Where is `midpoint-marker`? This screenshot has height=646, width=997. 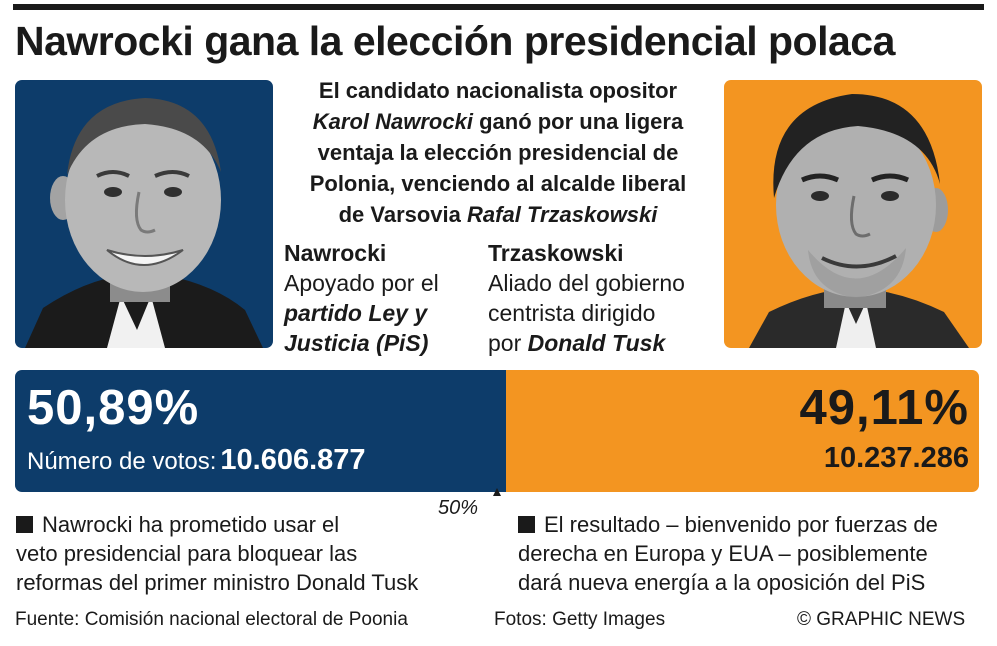
midpoint-marker is located at coordinates (497, 492).